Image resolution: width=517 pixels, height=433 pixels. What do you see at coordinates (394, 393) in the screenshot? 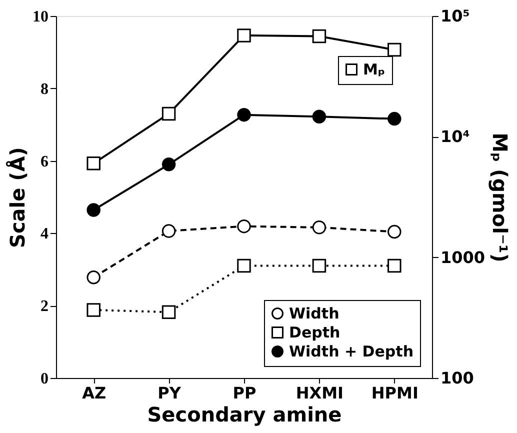
I see `x-tick-label: HPMI` at bounding box center [394, 393].